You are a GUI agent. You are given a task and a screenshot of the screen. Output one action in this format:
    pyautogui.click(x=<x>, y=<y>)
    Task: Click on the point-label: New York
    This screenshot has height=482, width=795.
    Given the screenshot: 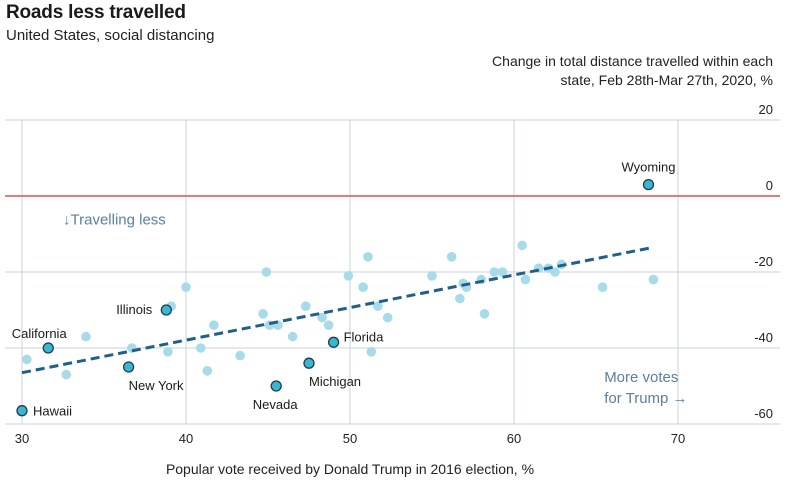 What is the action you would take?
    pyautogui.click(x=156, y=385)
    